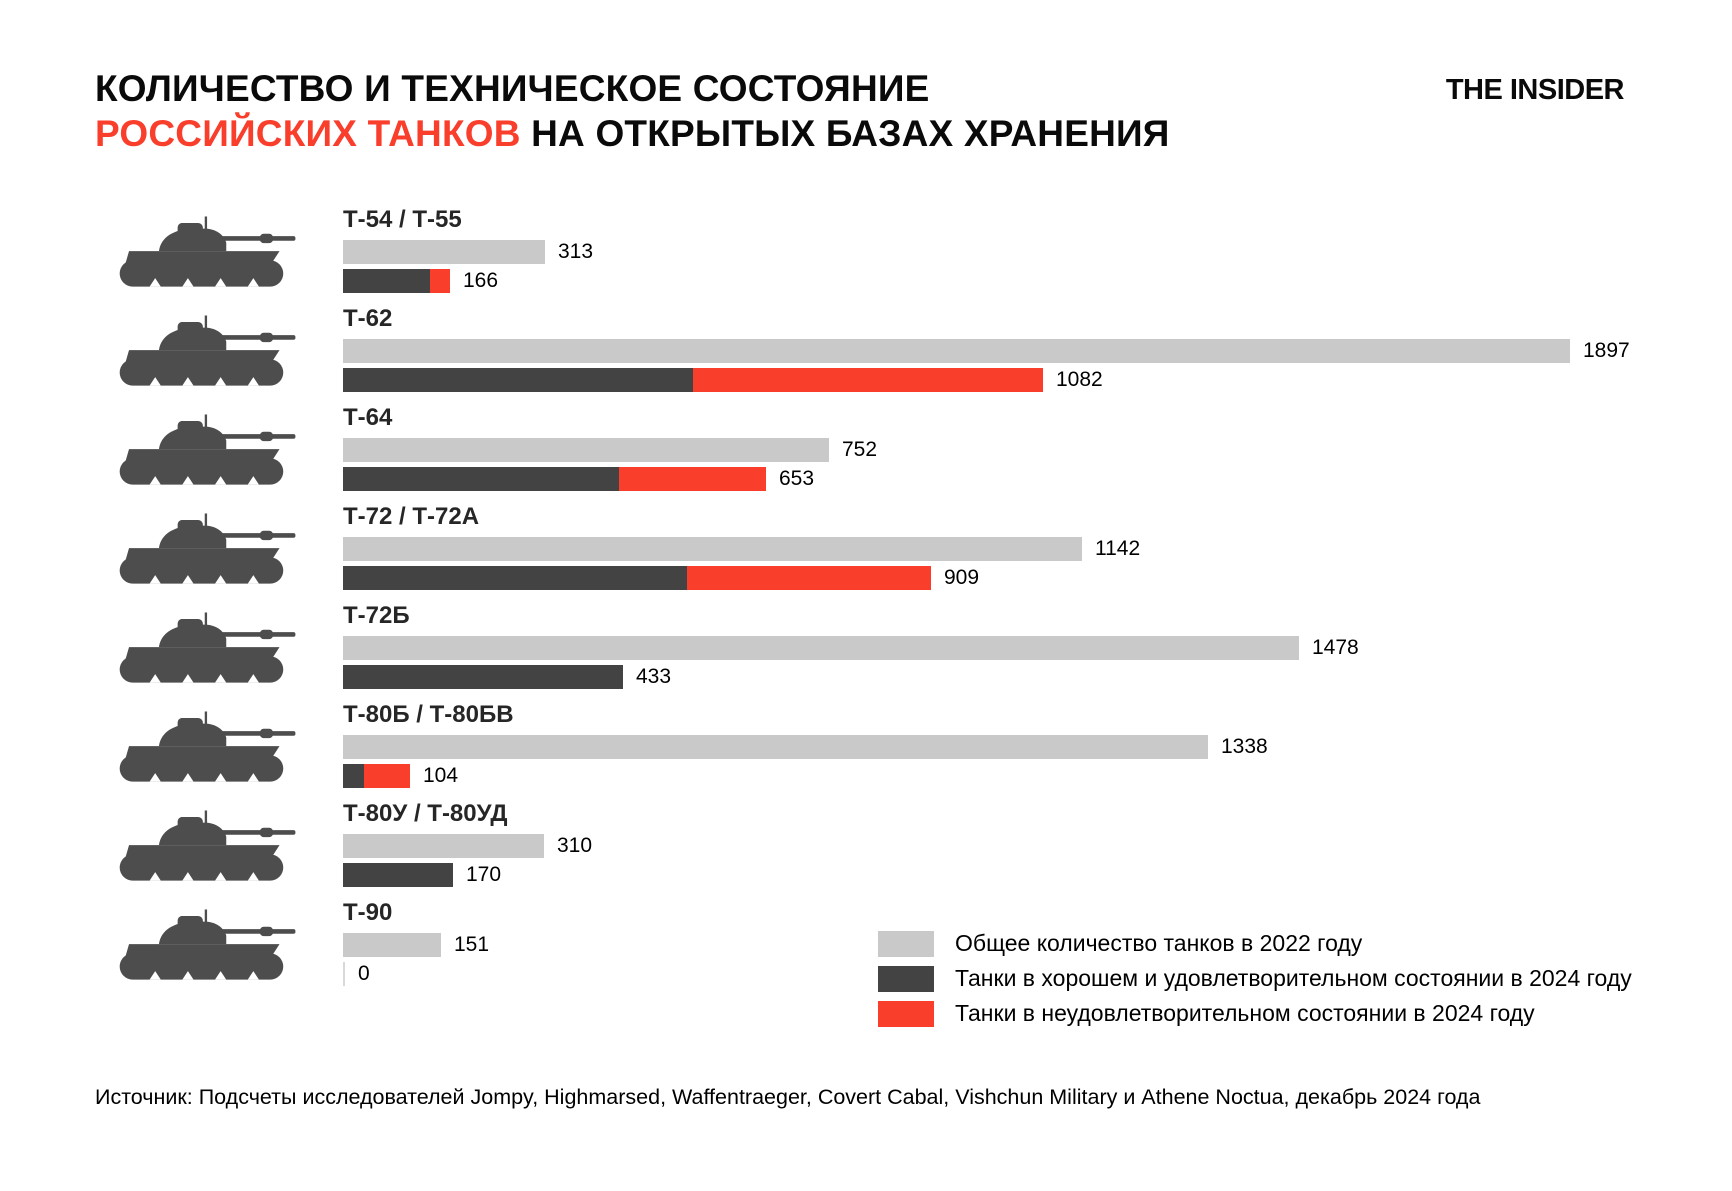 Image resolution: width=1732 pixels, height=1191 pixels. What do you see at coordinates (906, 978) in the screenshot?
I see `legend-swatch-good-2024` at bounding box center [906, 978].